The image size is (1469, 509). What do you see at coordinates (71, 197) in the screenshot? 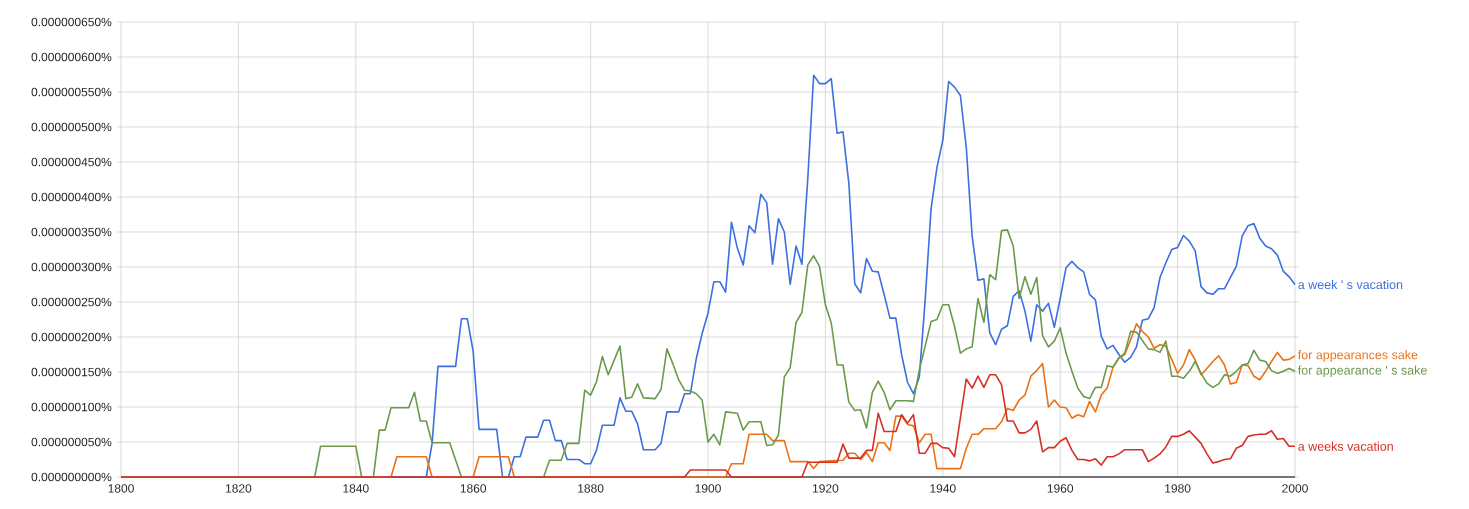
I see `y-tick-label: 0.000000400%` at bounding box center [71, 197].